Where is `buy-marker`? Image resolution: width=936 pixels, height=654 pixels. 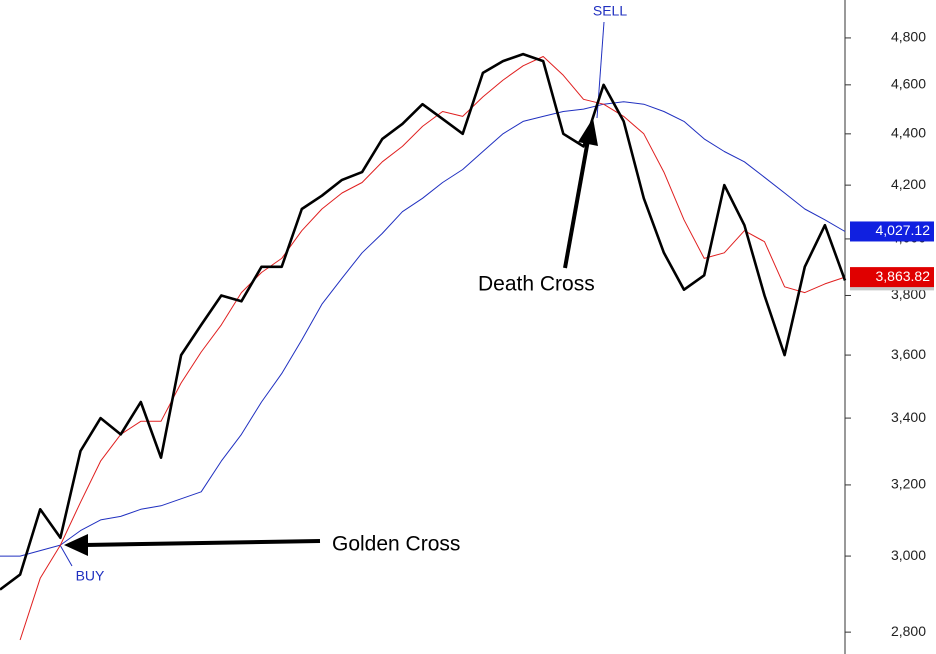
buy-marker is located at coordinates (66, 555).